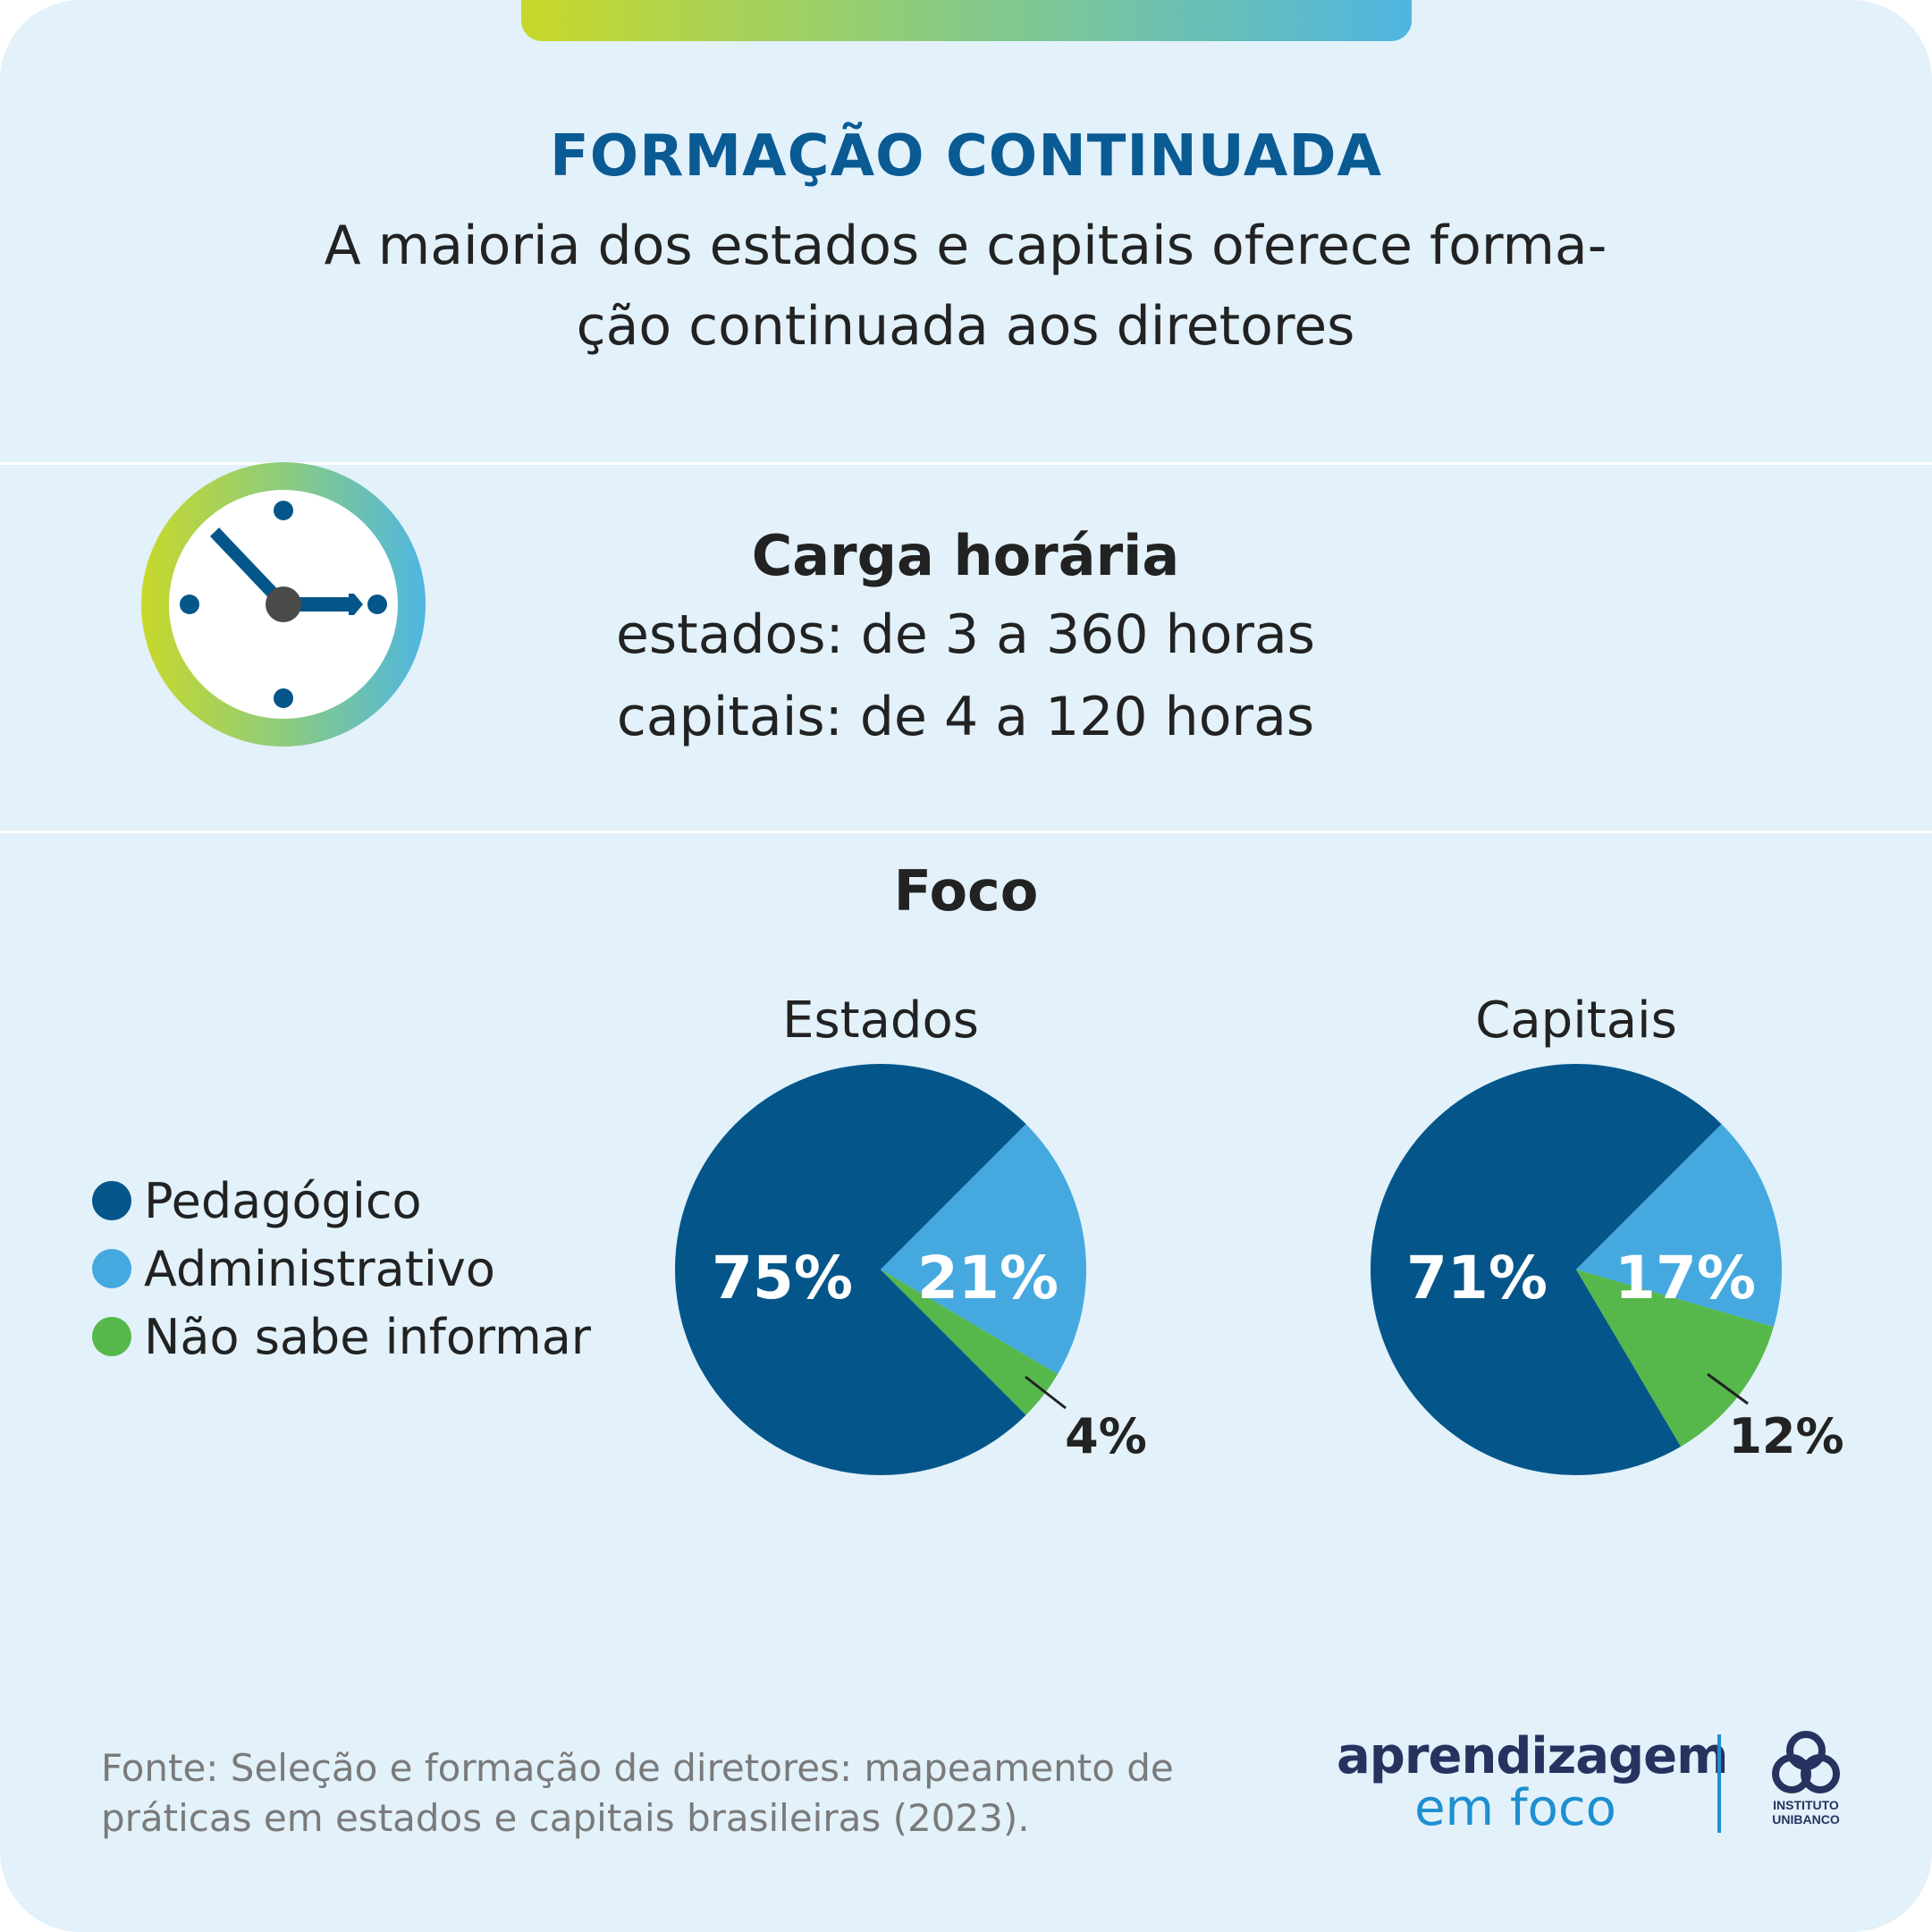  What do you see at coordinates (1576, 1020) in the screenshot?
I see `pie-title: Capitais` at bounding box center [1576, 1020].